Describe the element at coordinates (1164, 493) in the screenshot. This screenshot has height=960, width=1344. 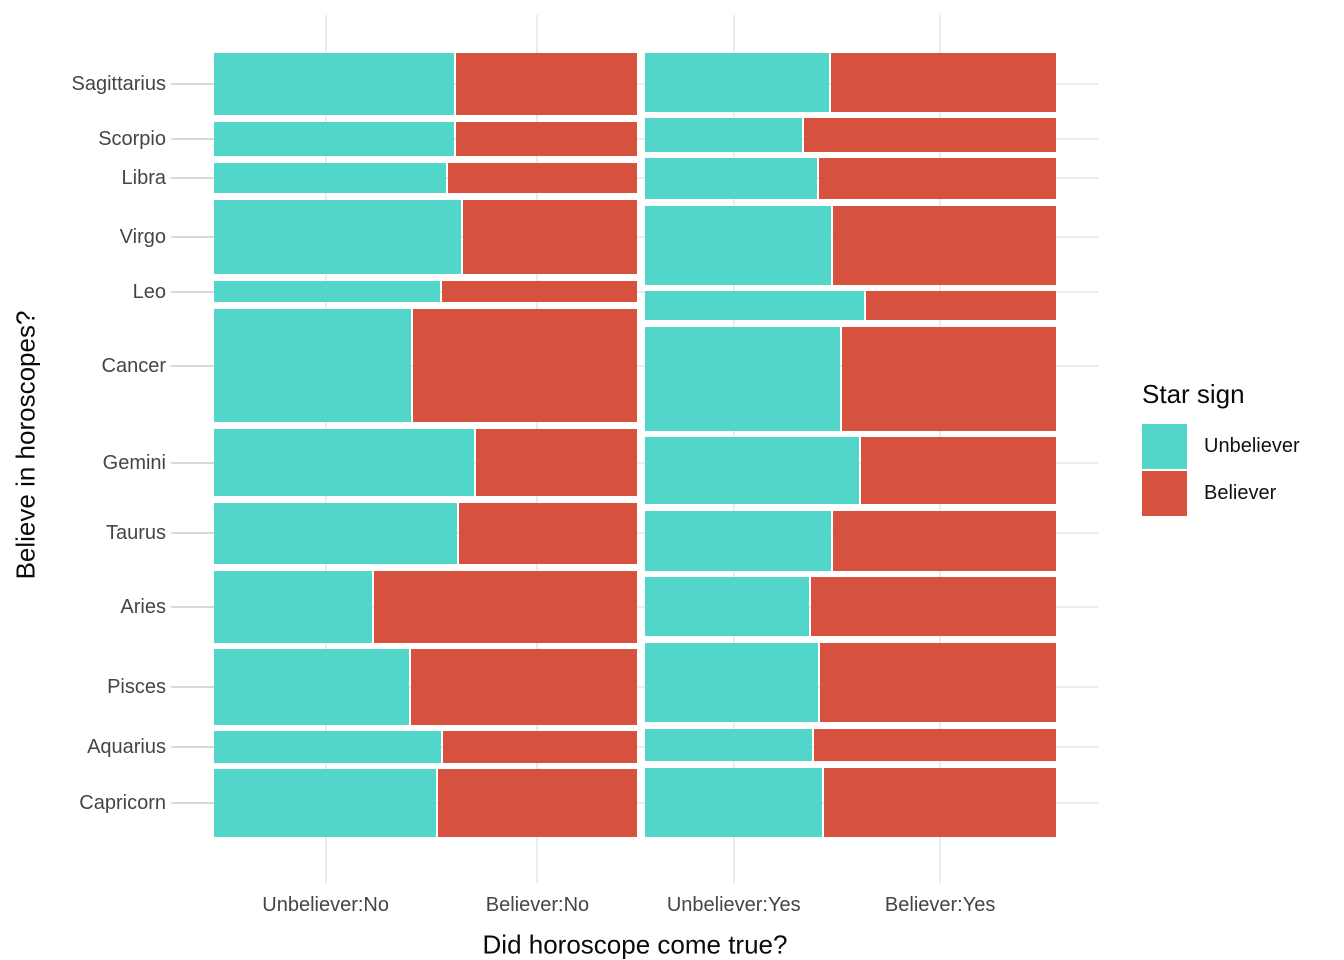
I see `legend-swatch-believer` at that location.